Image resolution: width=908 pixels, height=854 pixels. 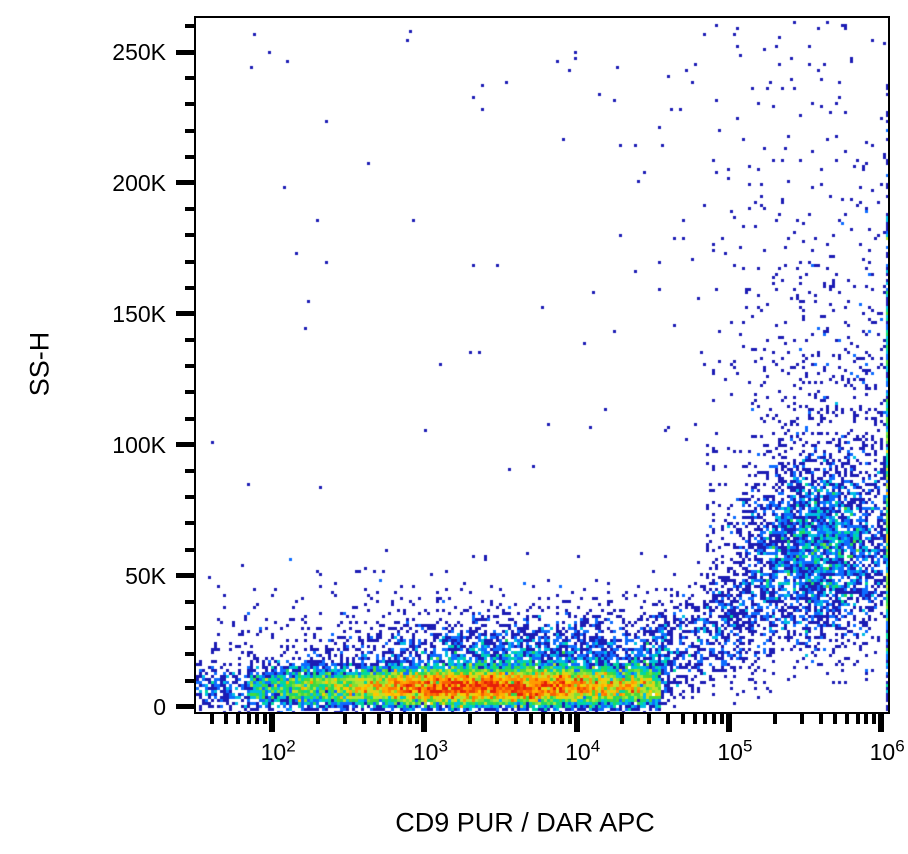 I want to click on x-tick-label: 102, so click(x=278, y=751).